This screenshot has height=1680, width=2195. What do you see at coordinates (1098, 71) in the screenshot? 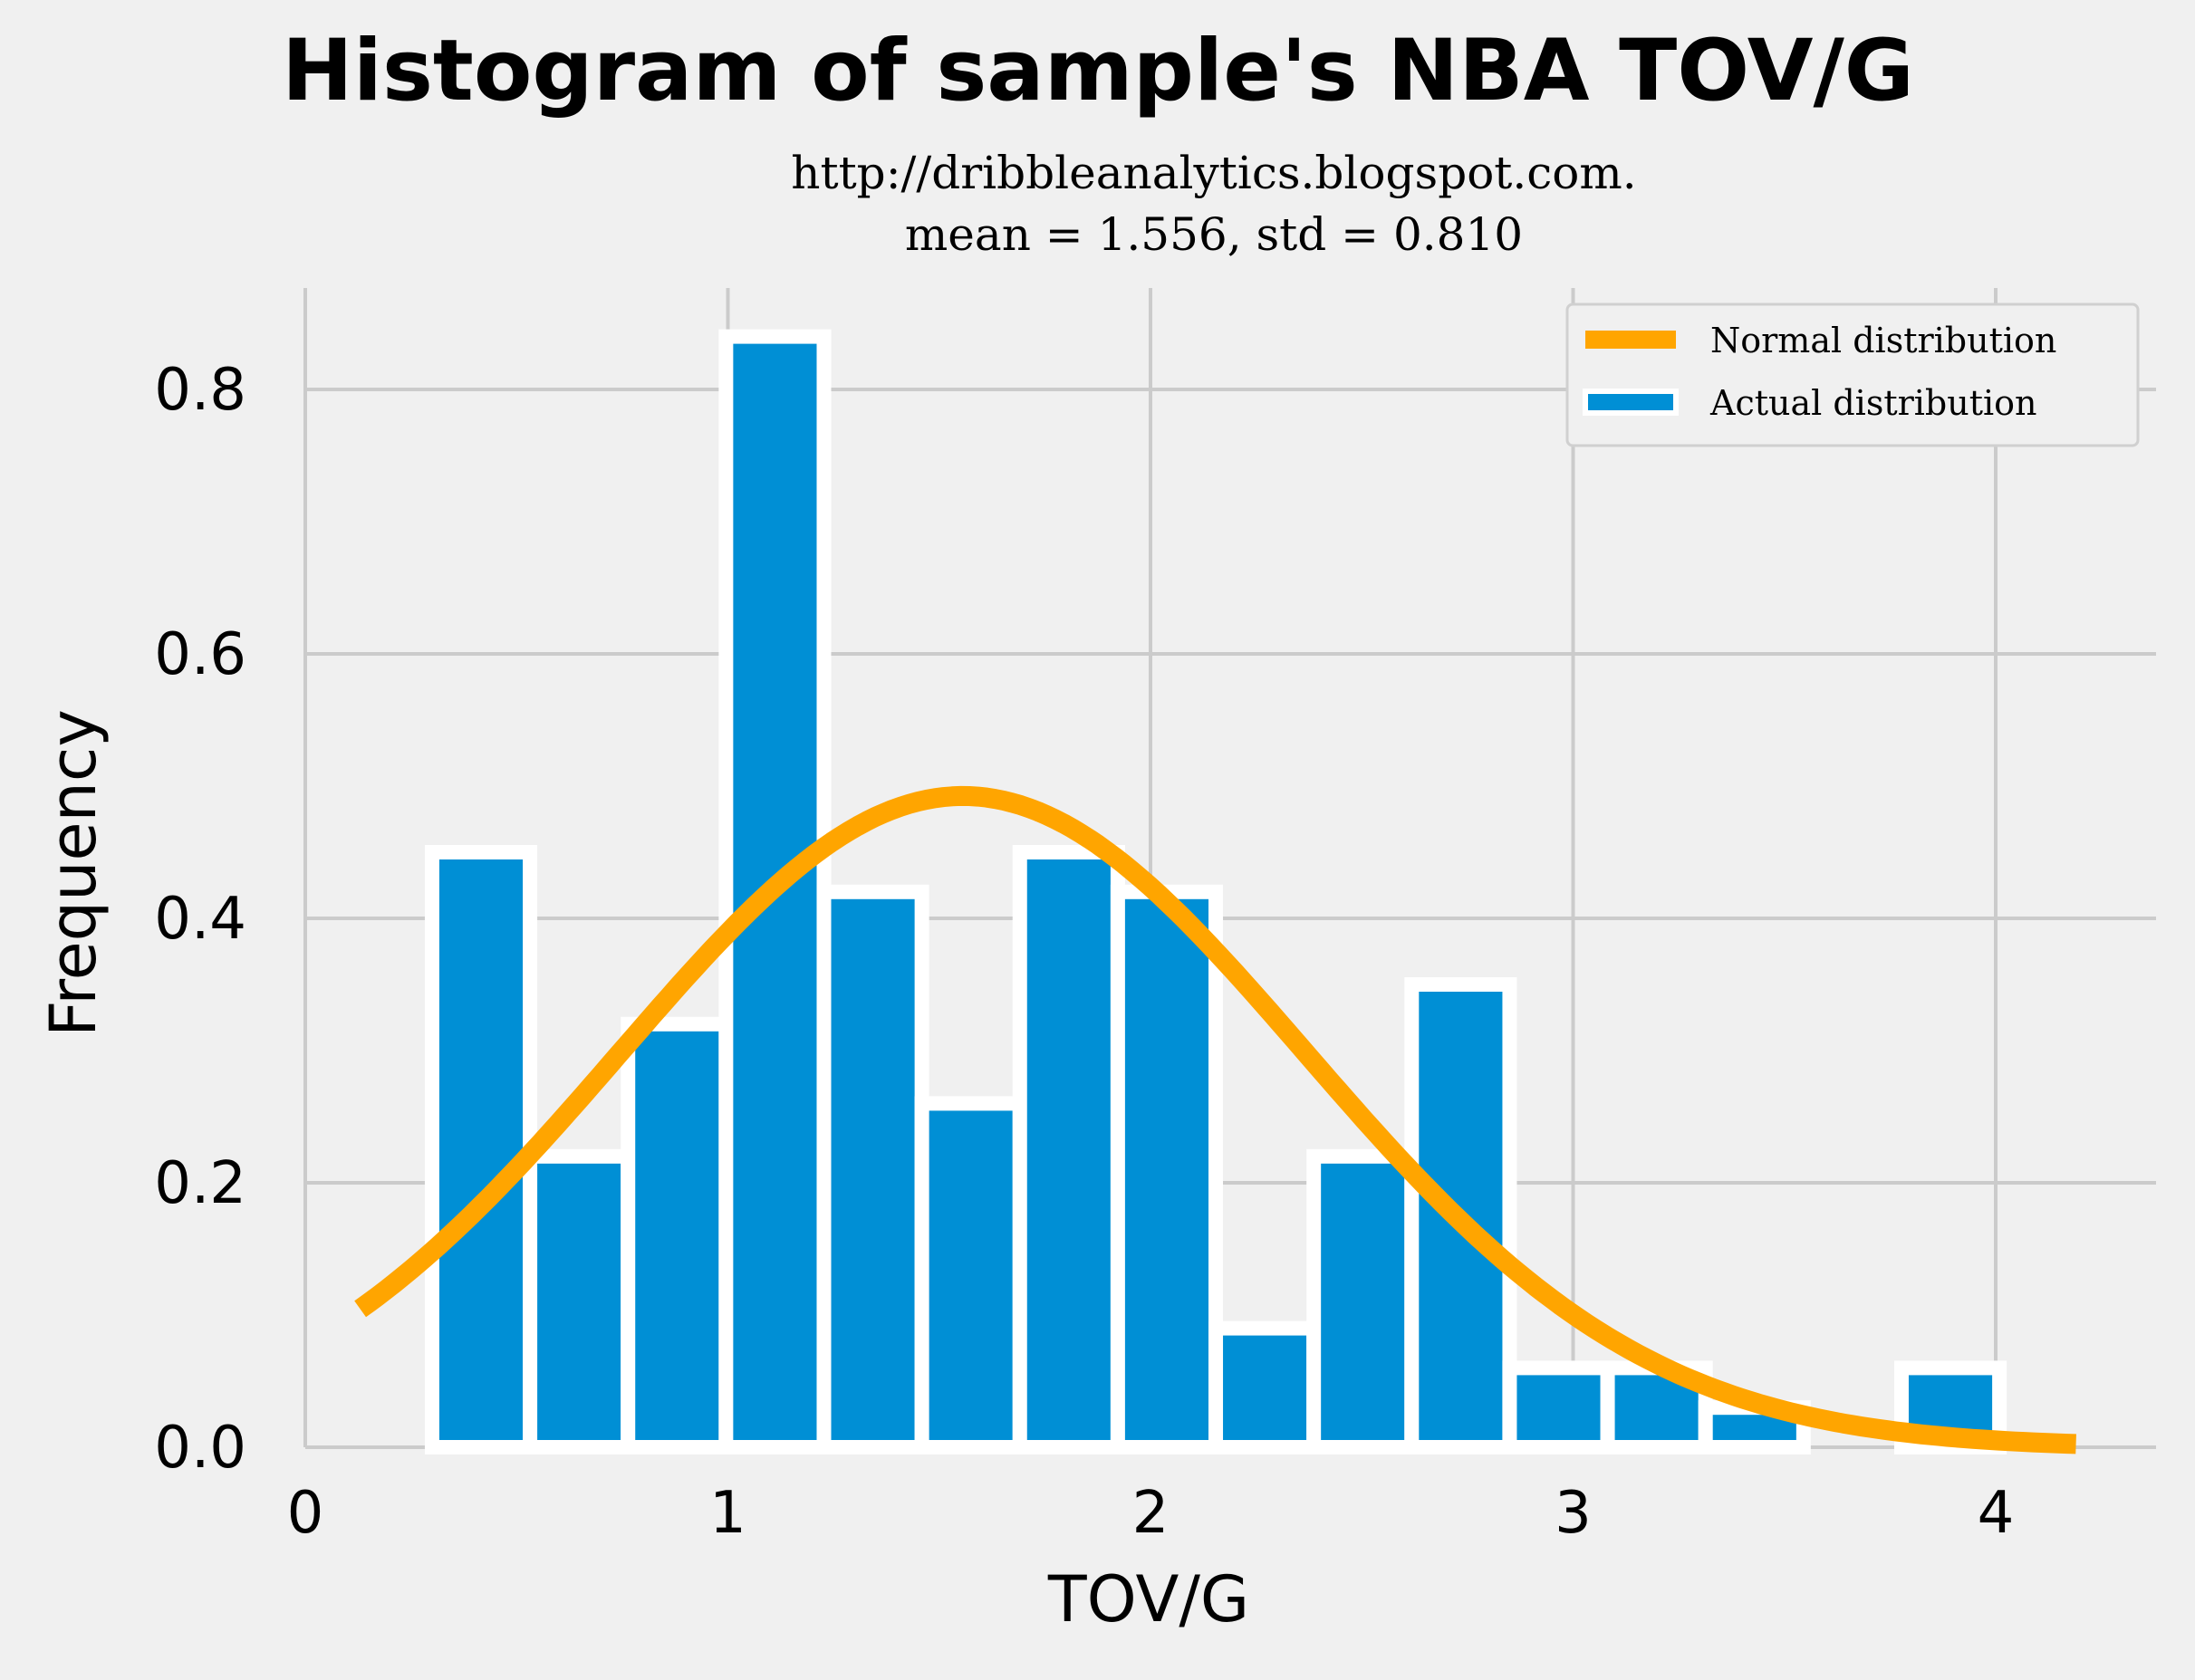
I see `chart-title: Histogram of sample's NBA TOV/G` at bounding box center [1098, 71].